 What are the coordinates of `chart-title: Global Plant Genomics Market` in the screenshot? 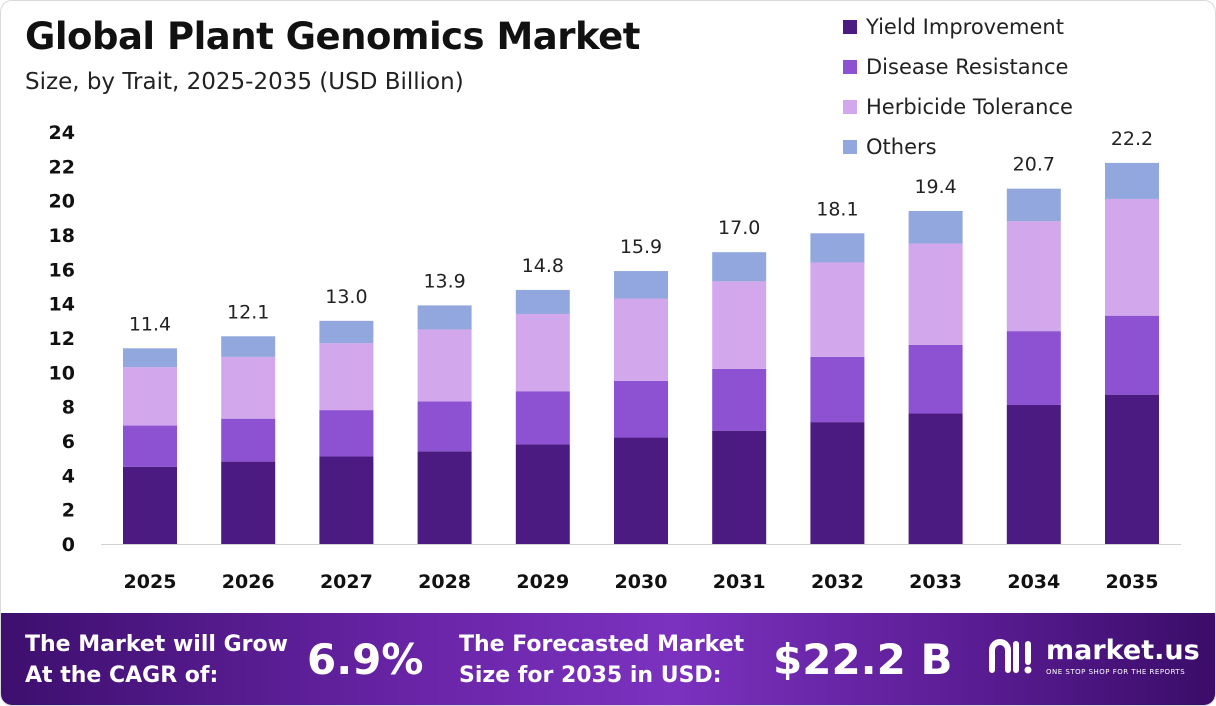 It's located at (332, 36).